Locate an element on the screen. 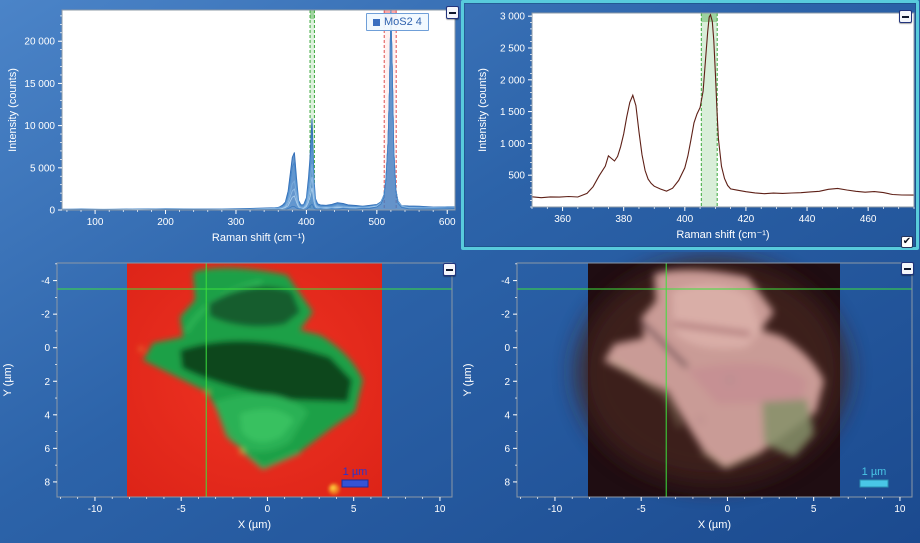 The image size is (920, 543). x-tick-label: 600 is located at coordinates (447, 222).